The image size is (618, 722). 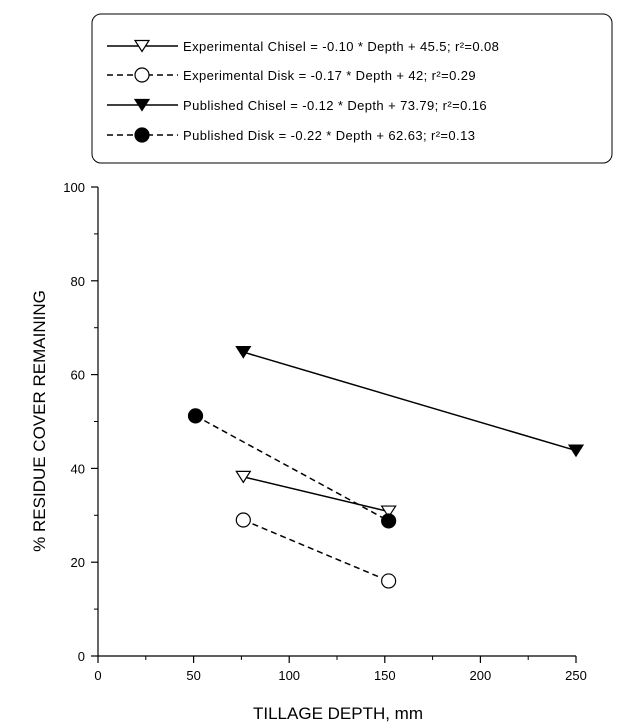 I want to click on series-published-chisel, so click(x=410, y=401).